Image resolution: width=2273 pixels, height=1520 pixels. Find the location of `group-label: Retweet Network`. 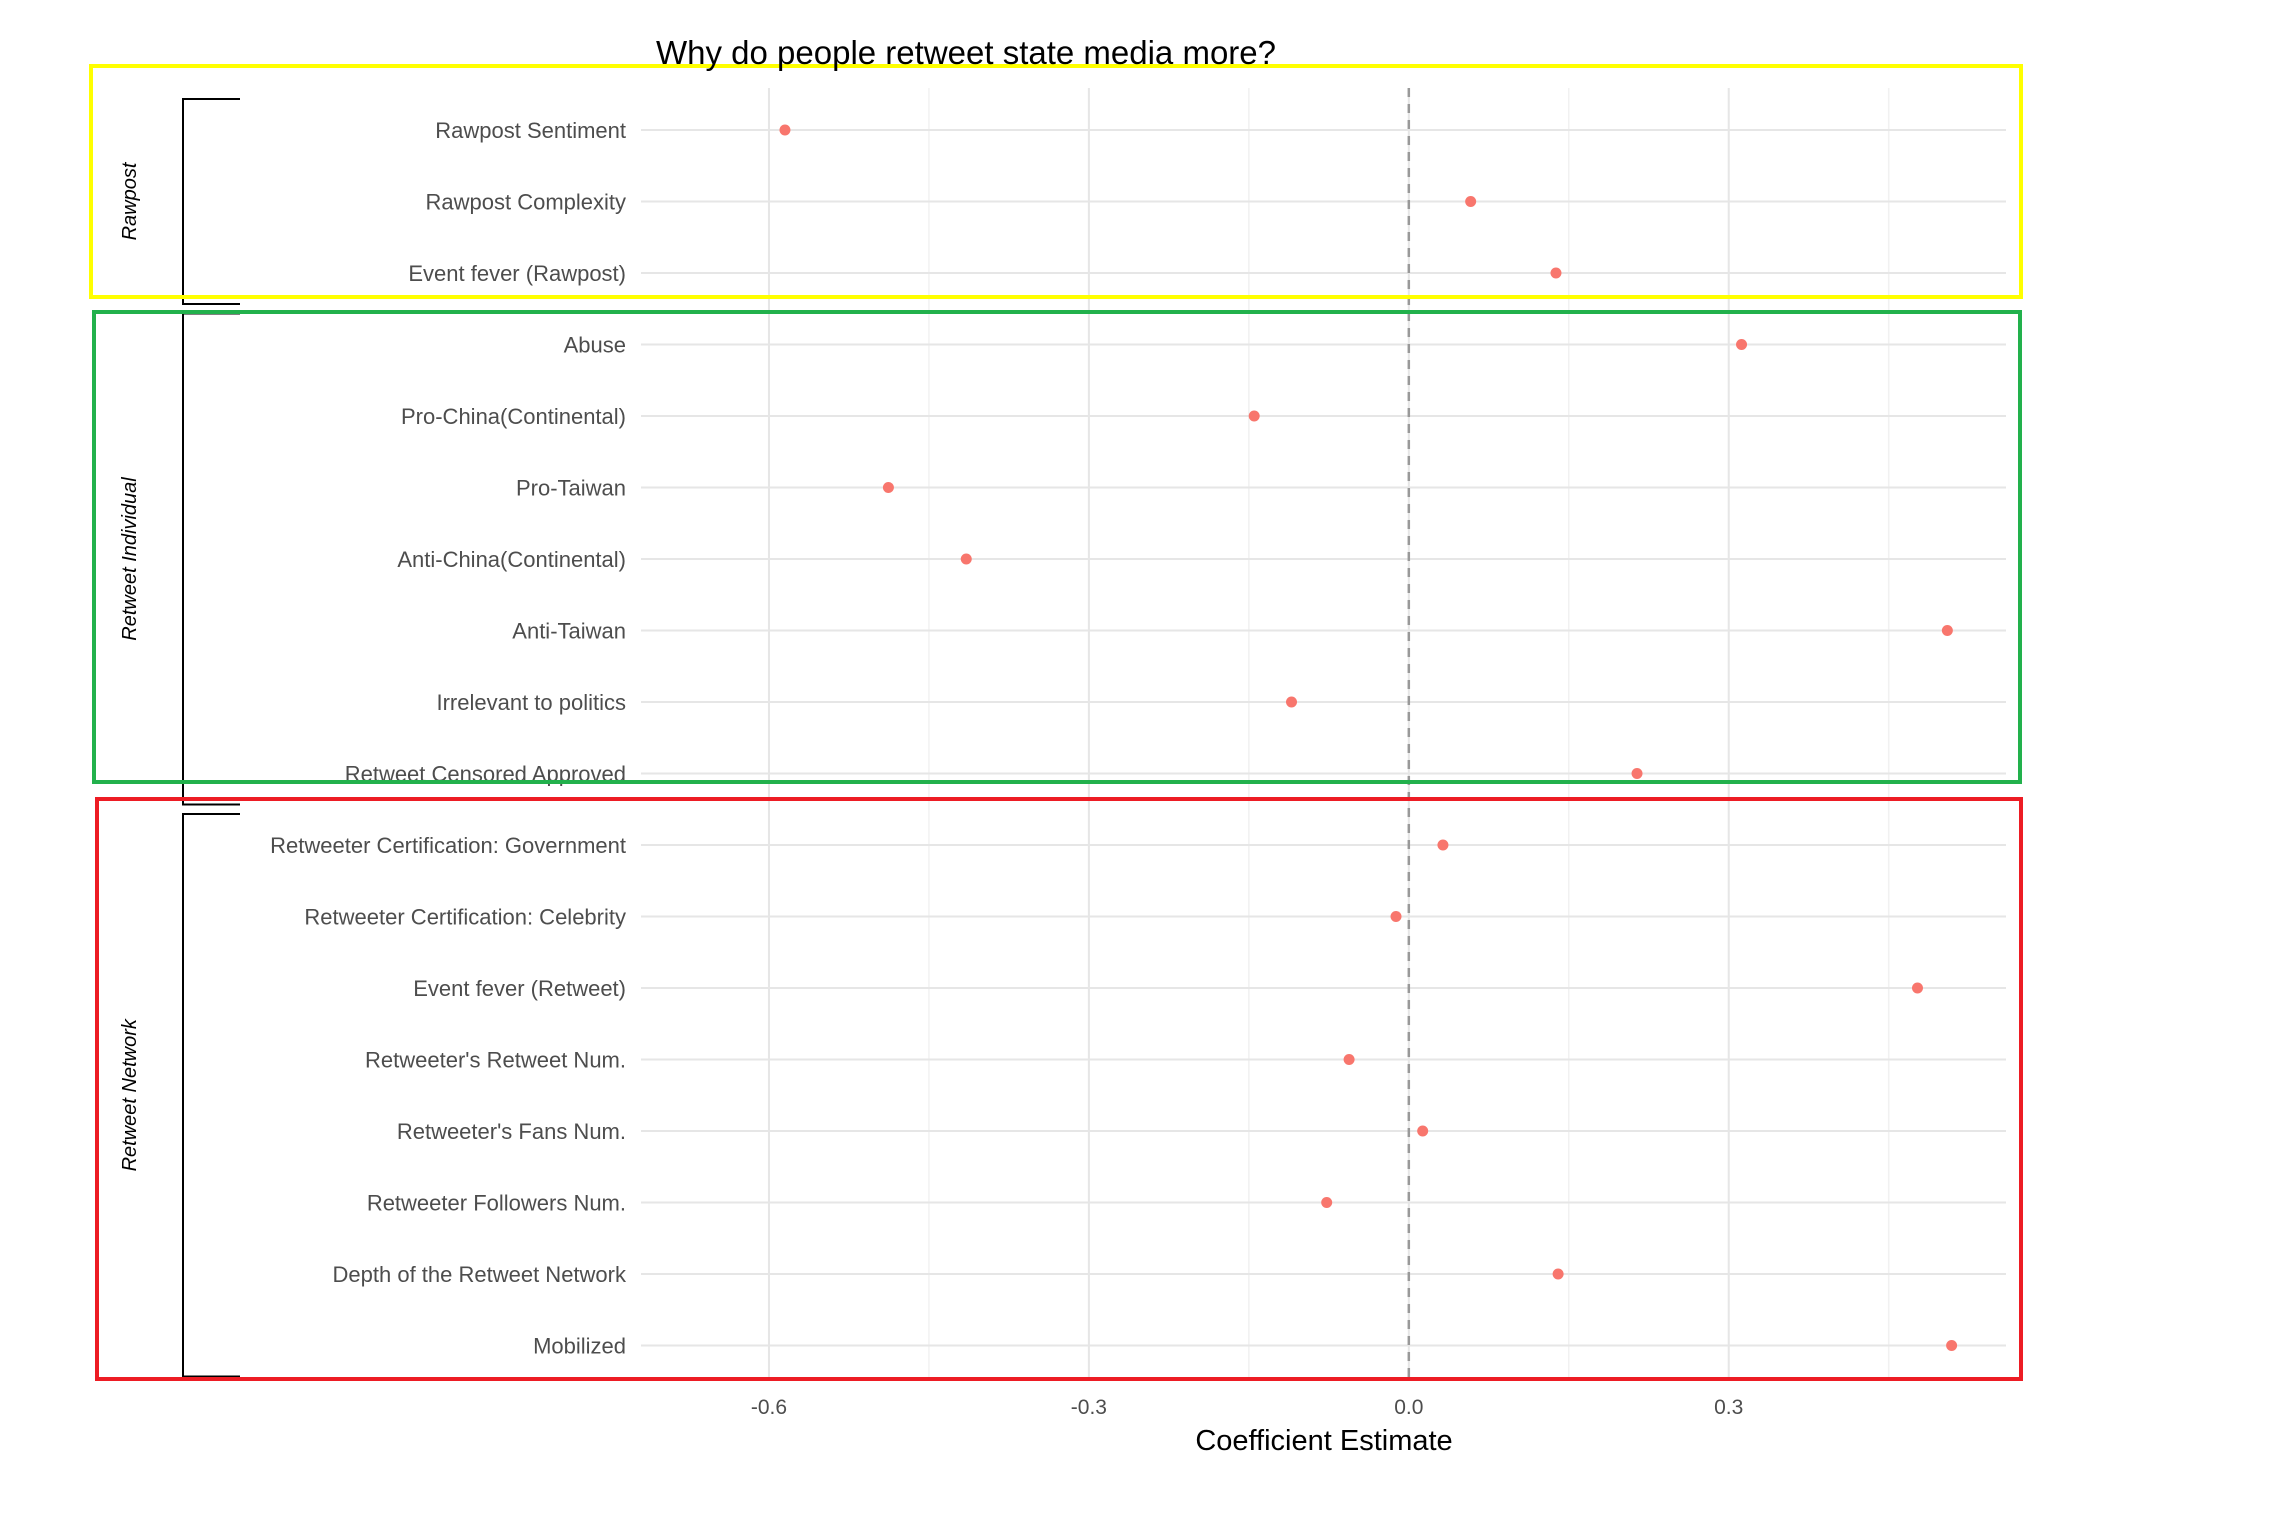

group-label: Retweet Network is located at coordinates (130, 1094).